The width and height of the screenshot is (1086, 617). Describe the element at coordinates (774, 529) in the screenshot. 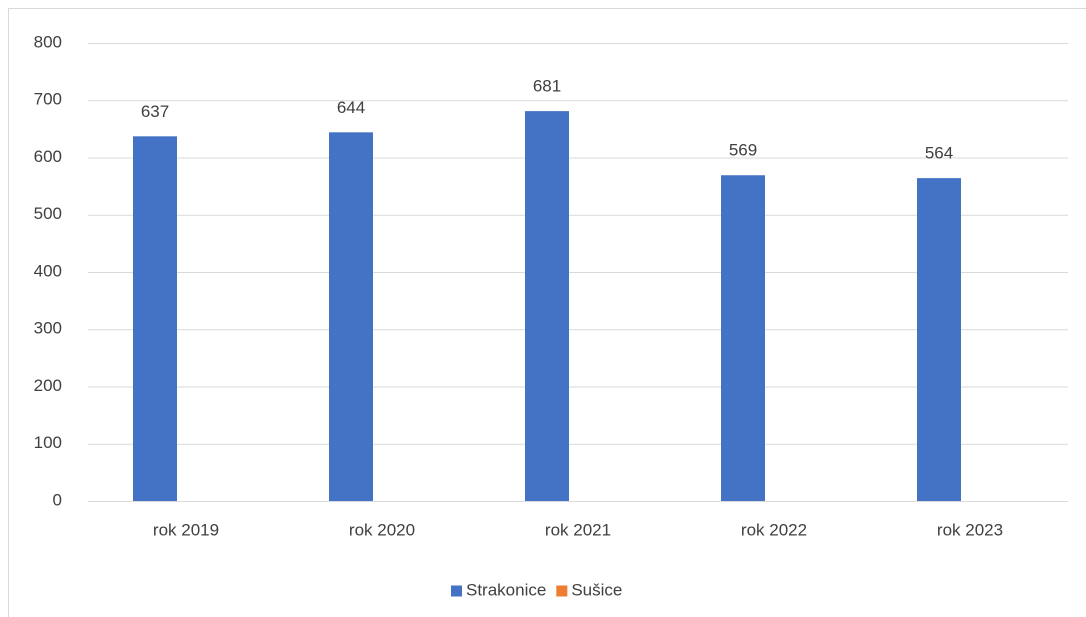

I see `x-tick-label: rok 2022` at that location.